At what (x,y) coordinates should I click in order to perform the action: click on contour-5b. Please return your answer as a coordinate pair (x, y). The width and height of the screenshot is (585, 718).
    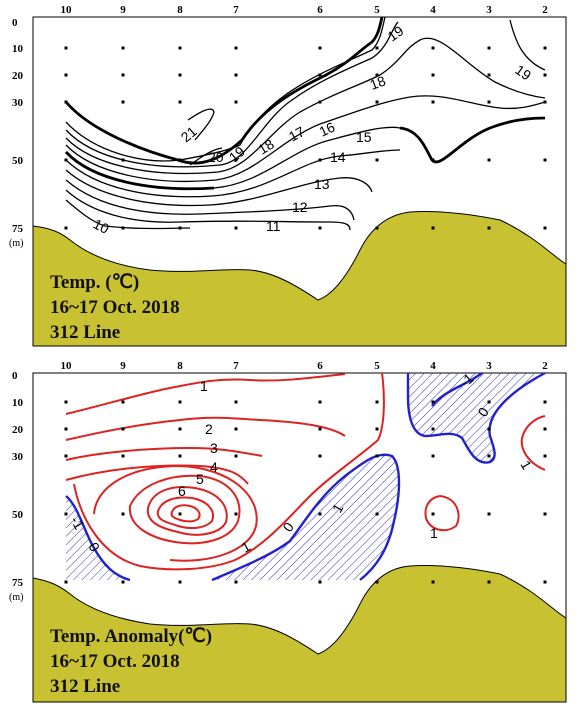
    Looking at the image, I should click on (187, 511).